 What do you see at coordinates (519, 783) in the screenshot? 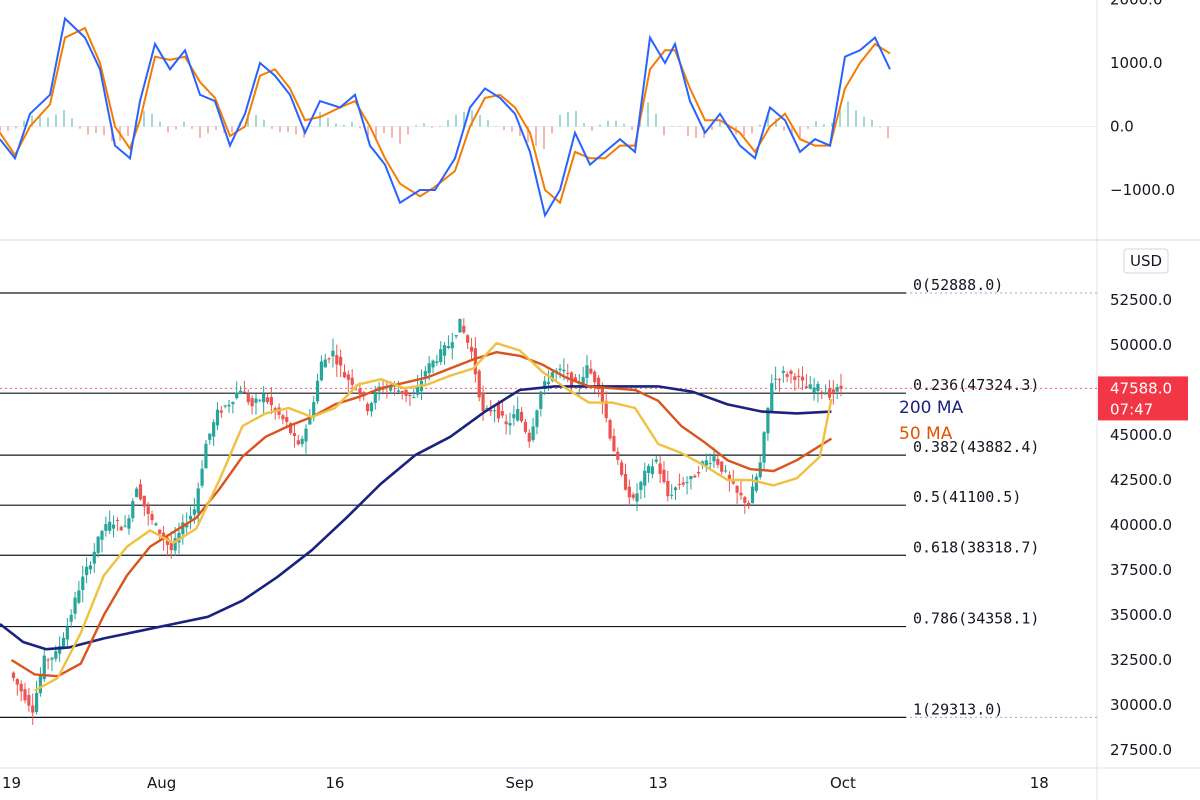
I see `x-tick-label: Sep` at bounding box center [519, 783].